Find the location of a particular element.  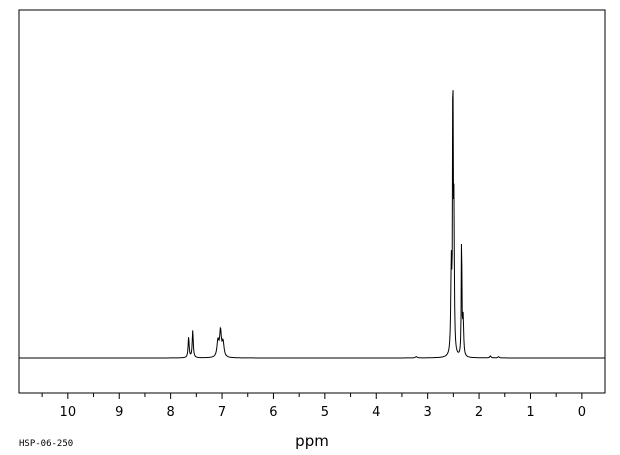

x-axis-tick-labels: 10 9 8 7 6 5 4 3 2 1 0 is located at coordinates (323, 412).